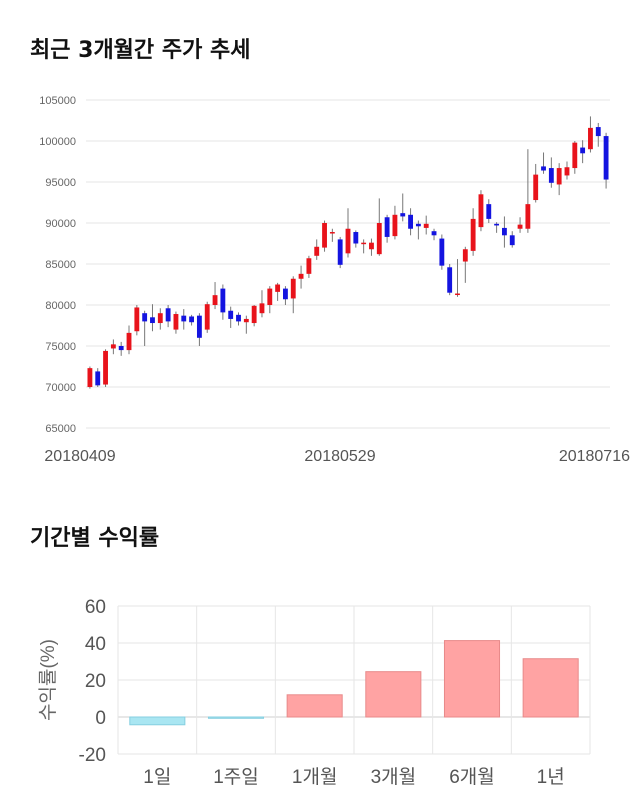  I want to click on y-tick-label: 65000, so click(60, 429).